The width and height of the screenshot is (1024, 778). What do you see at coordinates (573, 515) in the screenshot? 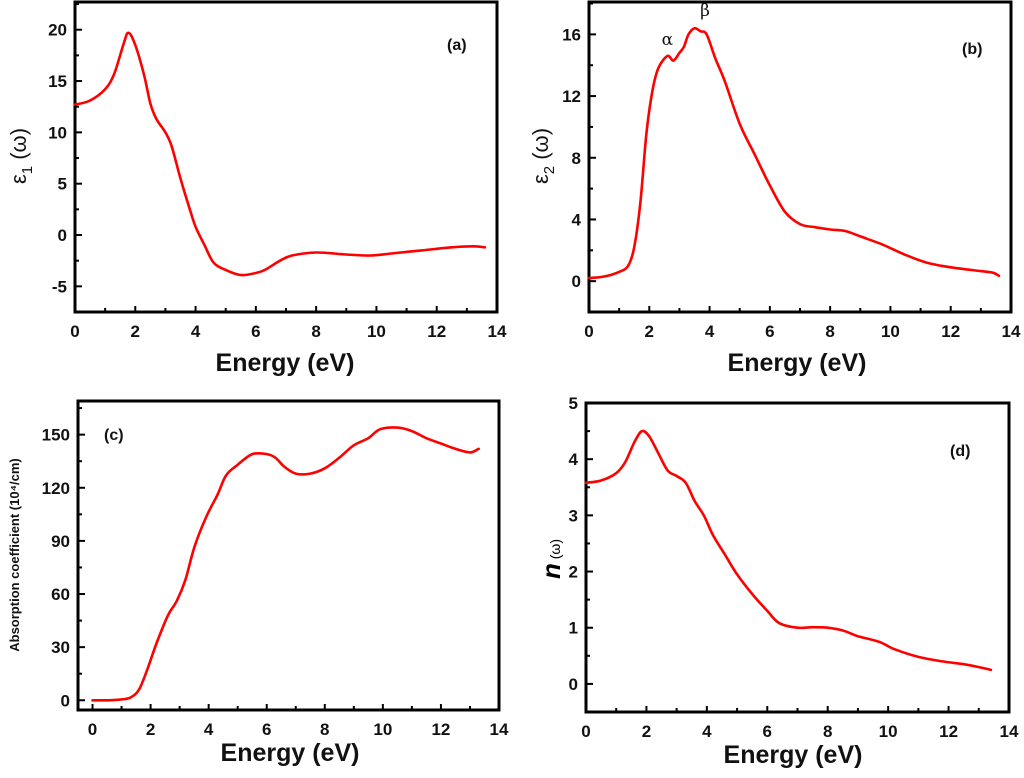
I see `y-tick-label: 3` at bounding box center [573, 515].